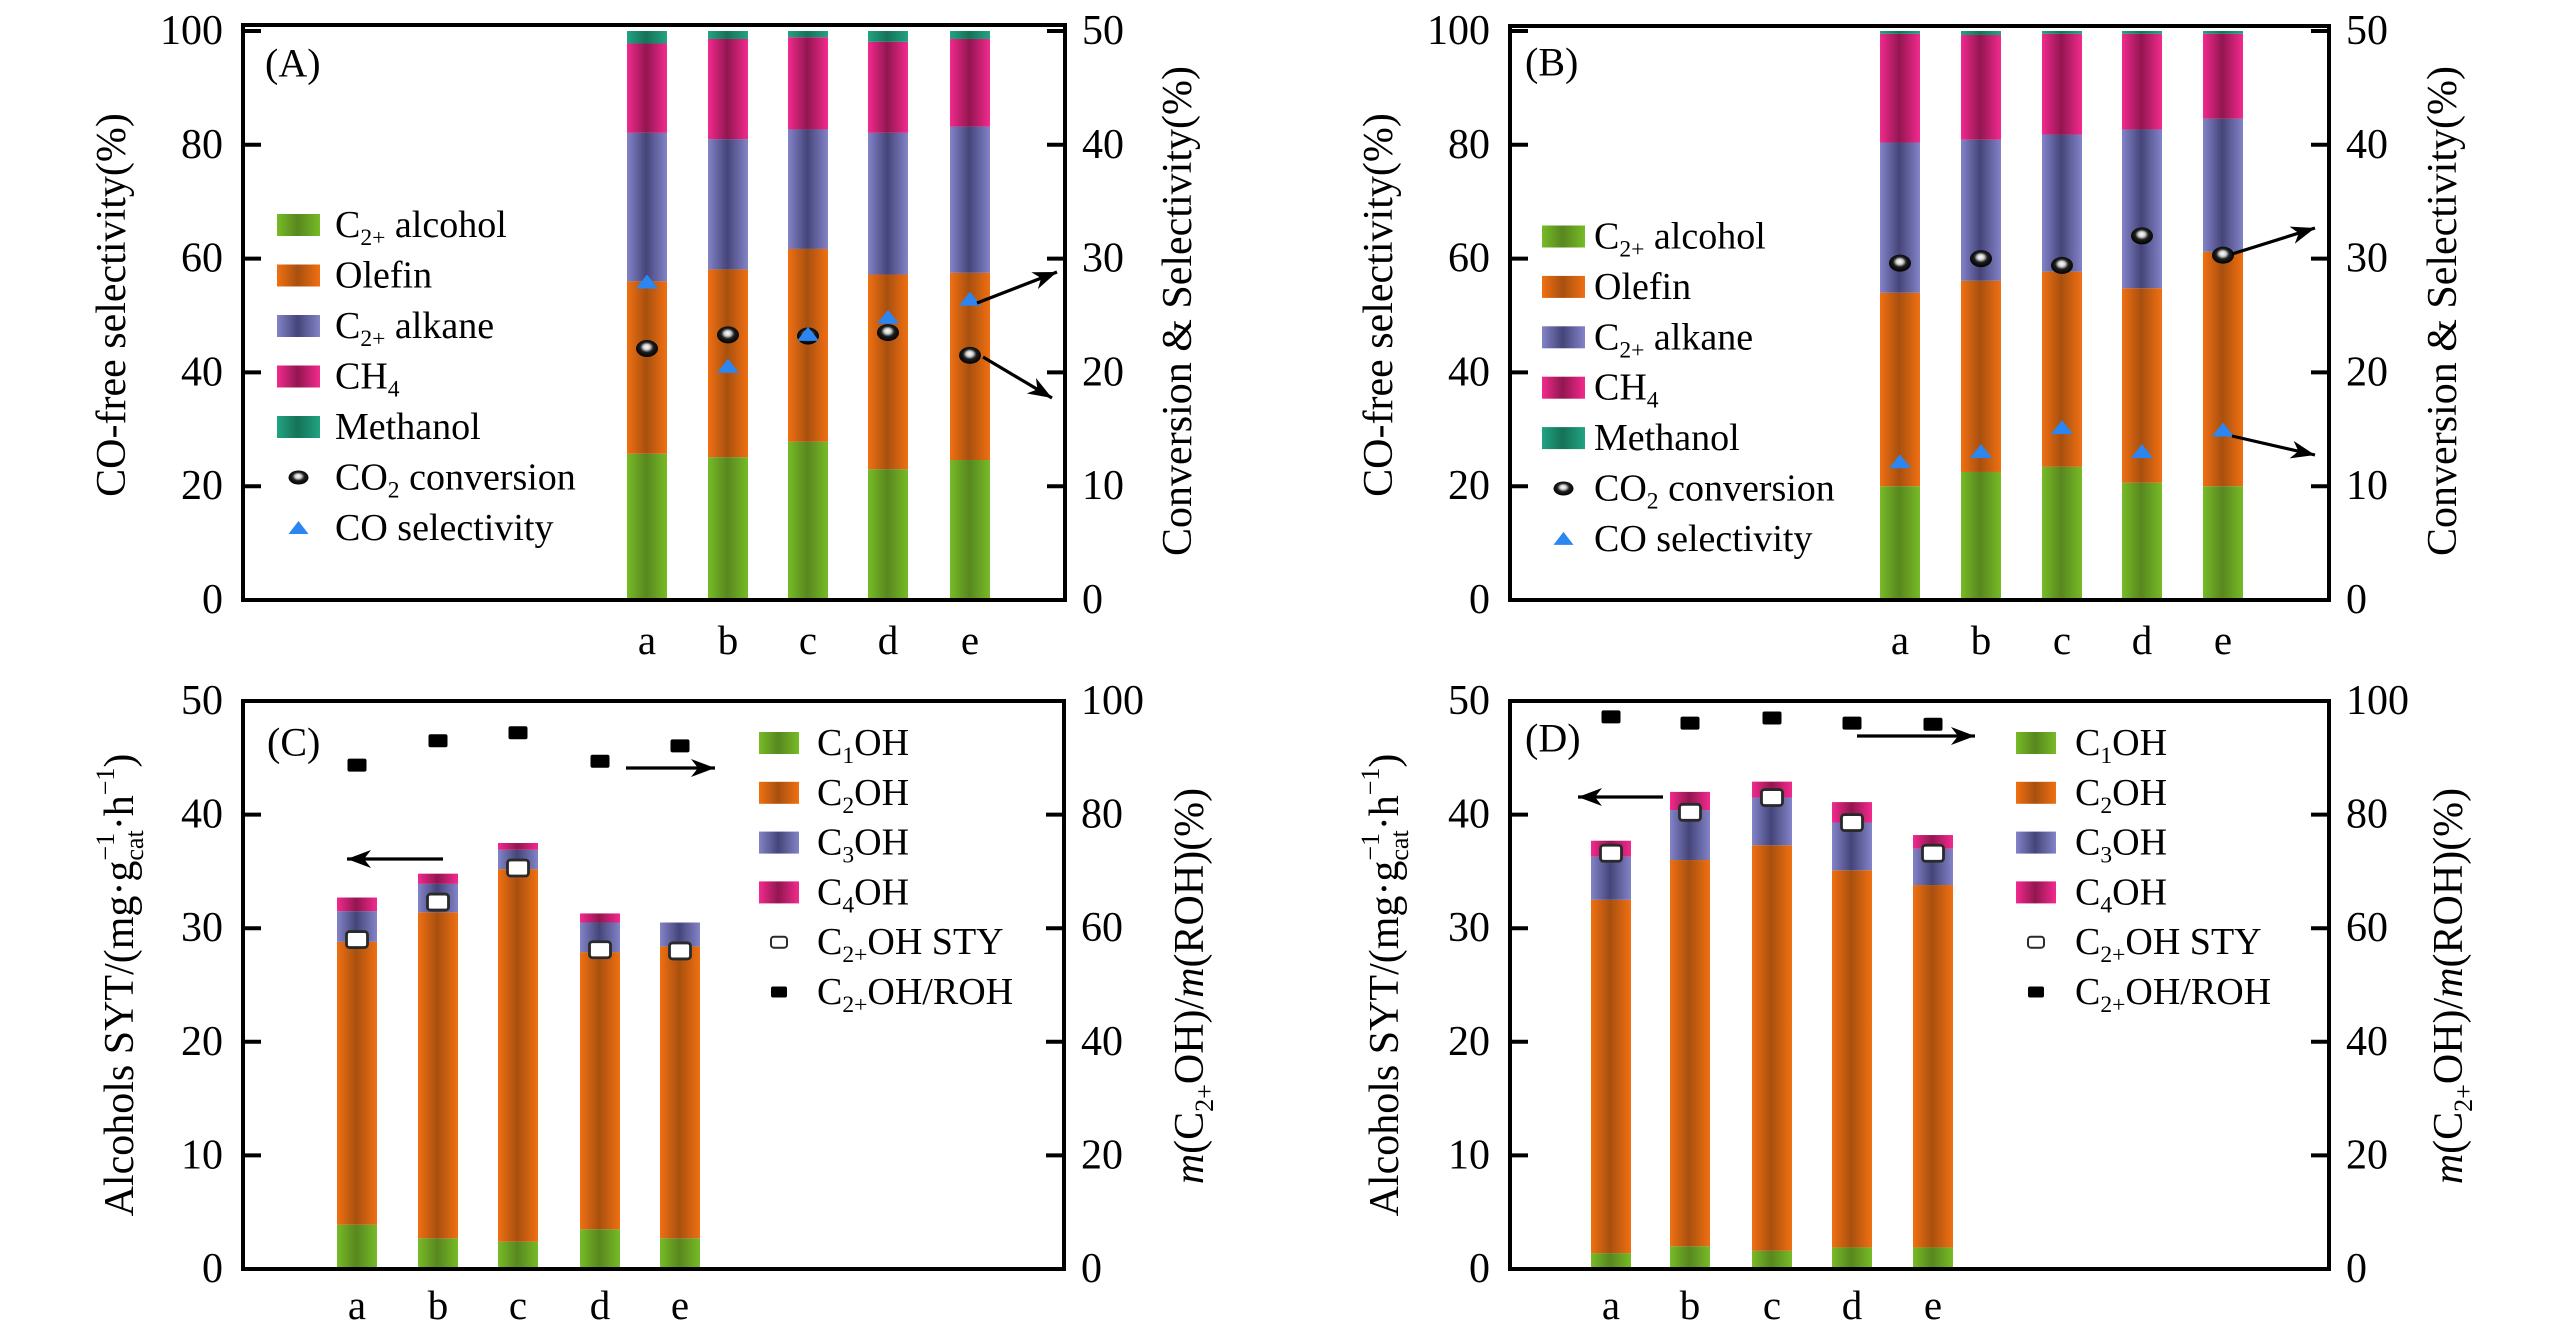 This screenshot has width=2567, height=1339. I want to click on y-axis-right-title-part: m, so click(1190, 1169).